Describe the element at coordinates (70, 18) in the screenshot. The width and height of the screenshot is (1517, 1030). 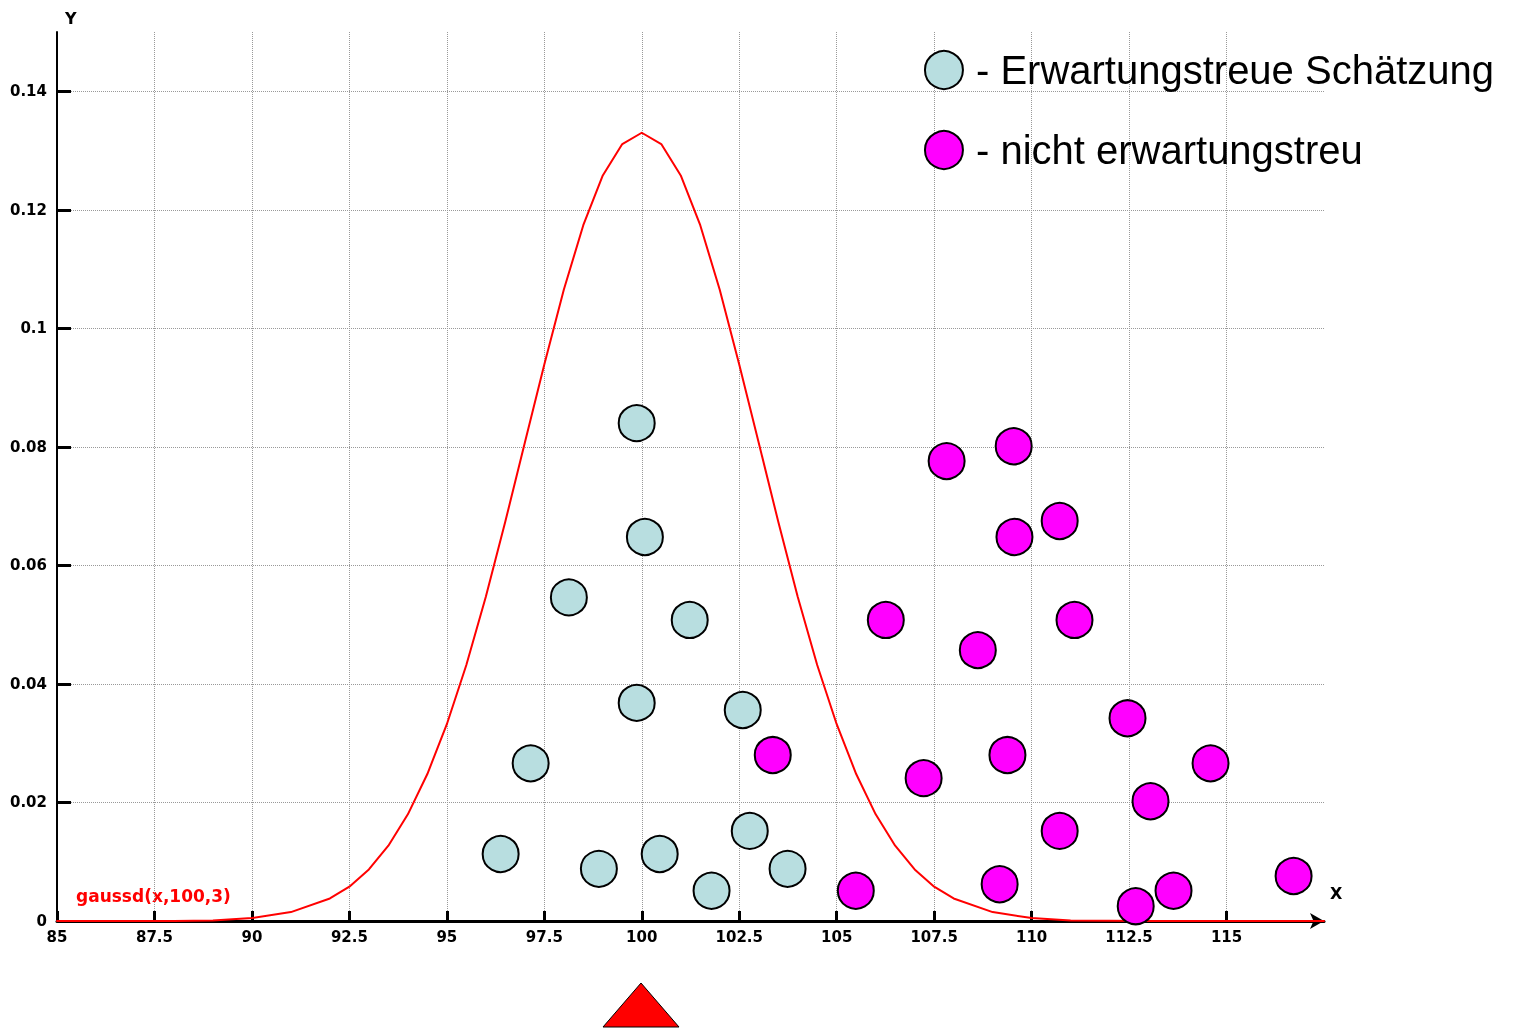
I see `y-axis-title: Y` at that location.